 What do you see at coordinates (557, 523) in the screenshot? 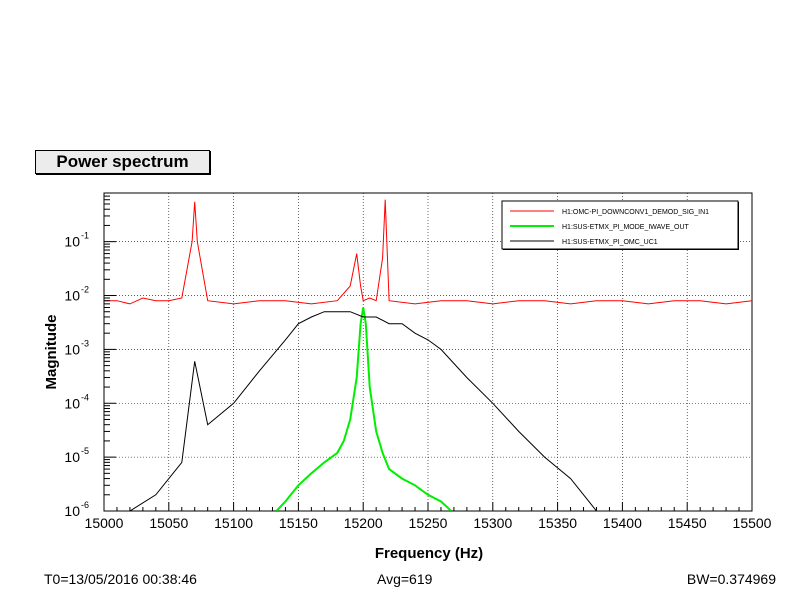
I see `x-tick-label: 15350` at bounding box center [557, 523].